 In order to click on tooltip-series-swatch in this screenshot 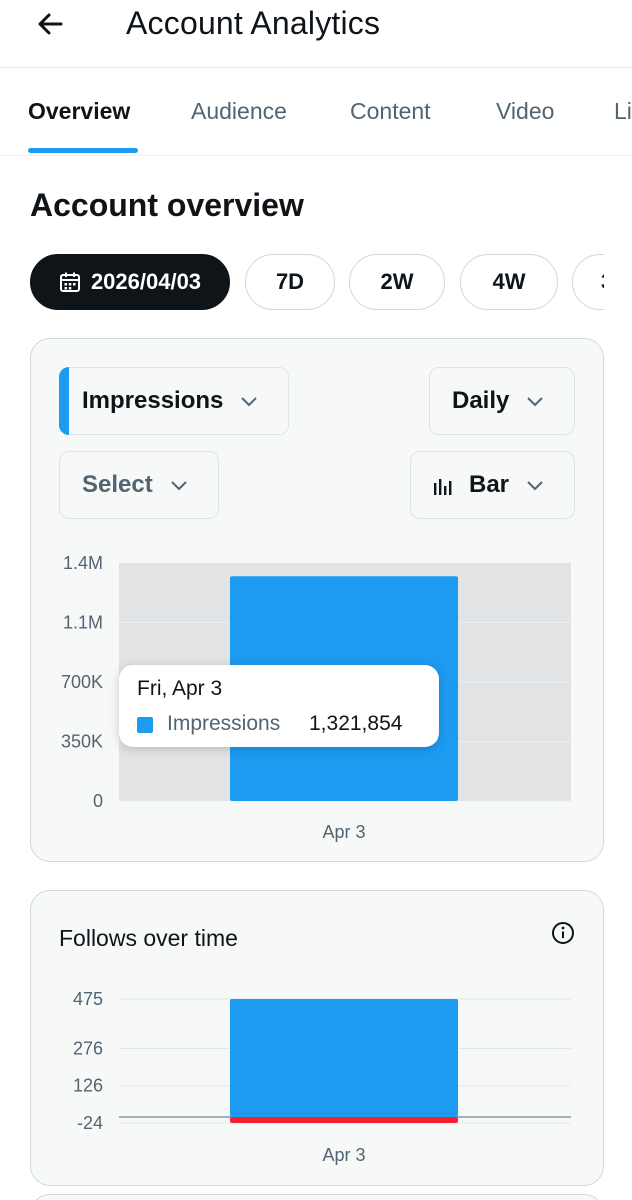, I will do `click(145, 725)`.